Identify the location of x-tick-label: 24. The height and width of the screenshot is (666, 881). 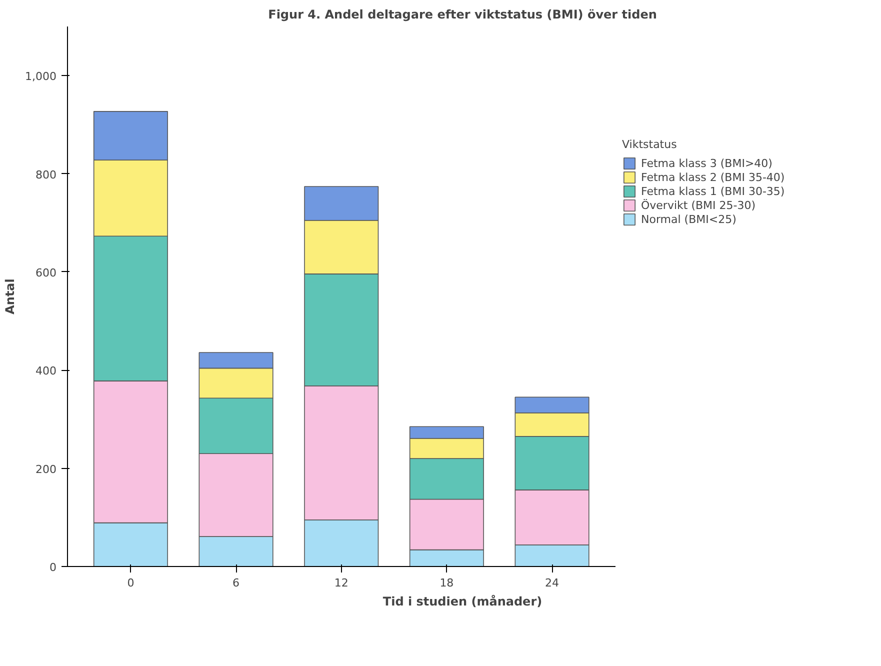
(552, 583).